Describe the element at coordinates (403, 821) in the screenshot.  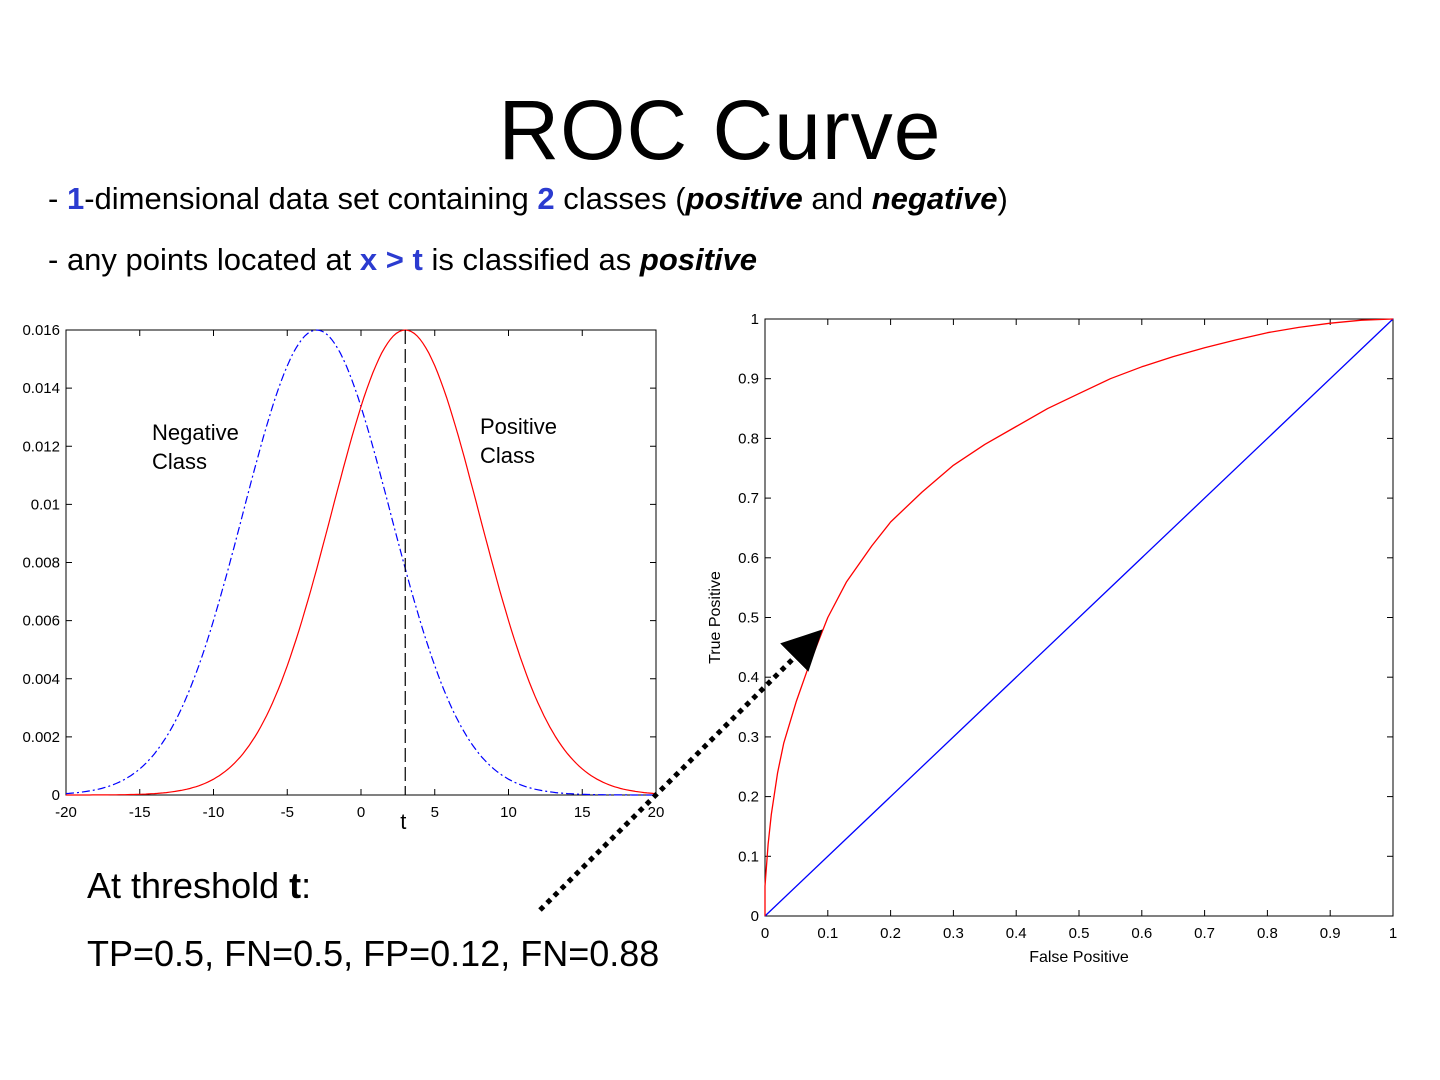
I see `threshold-label: t` at that location.